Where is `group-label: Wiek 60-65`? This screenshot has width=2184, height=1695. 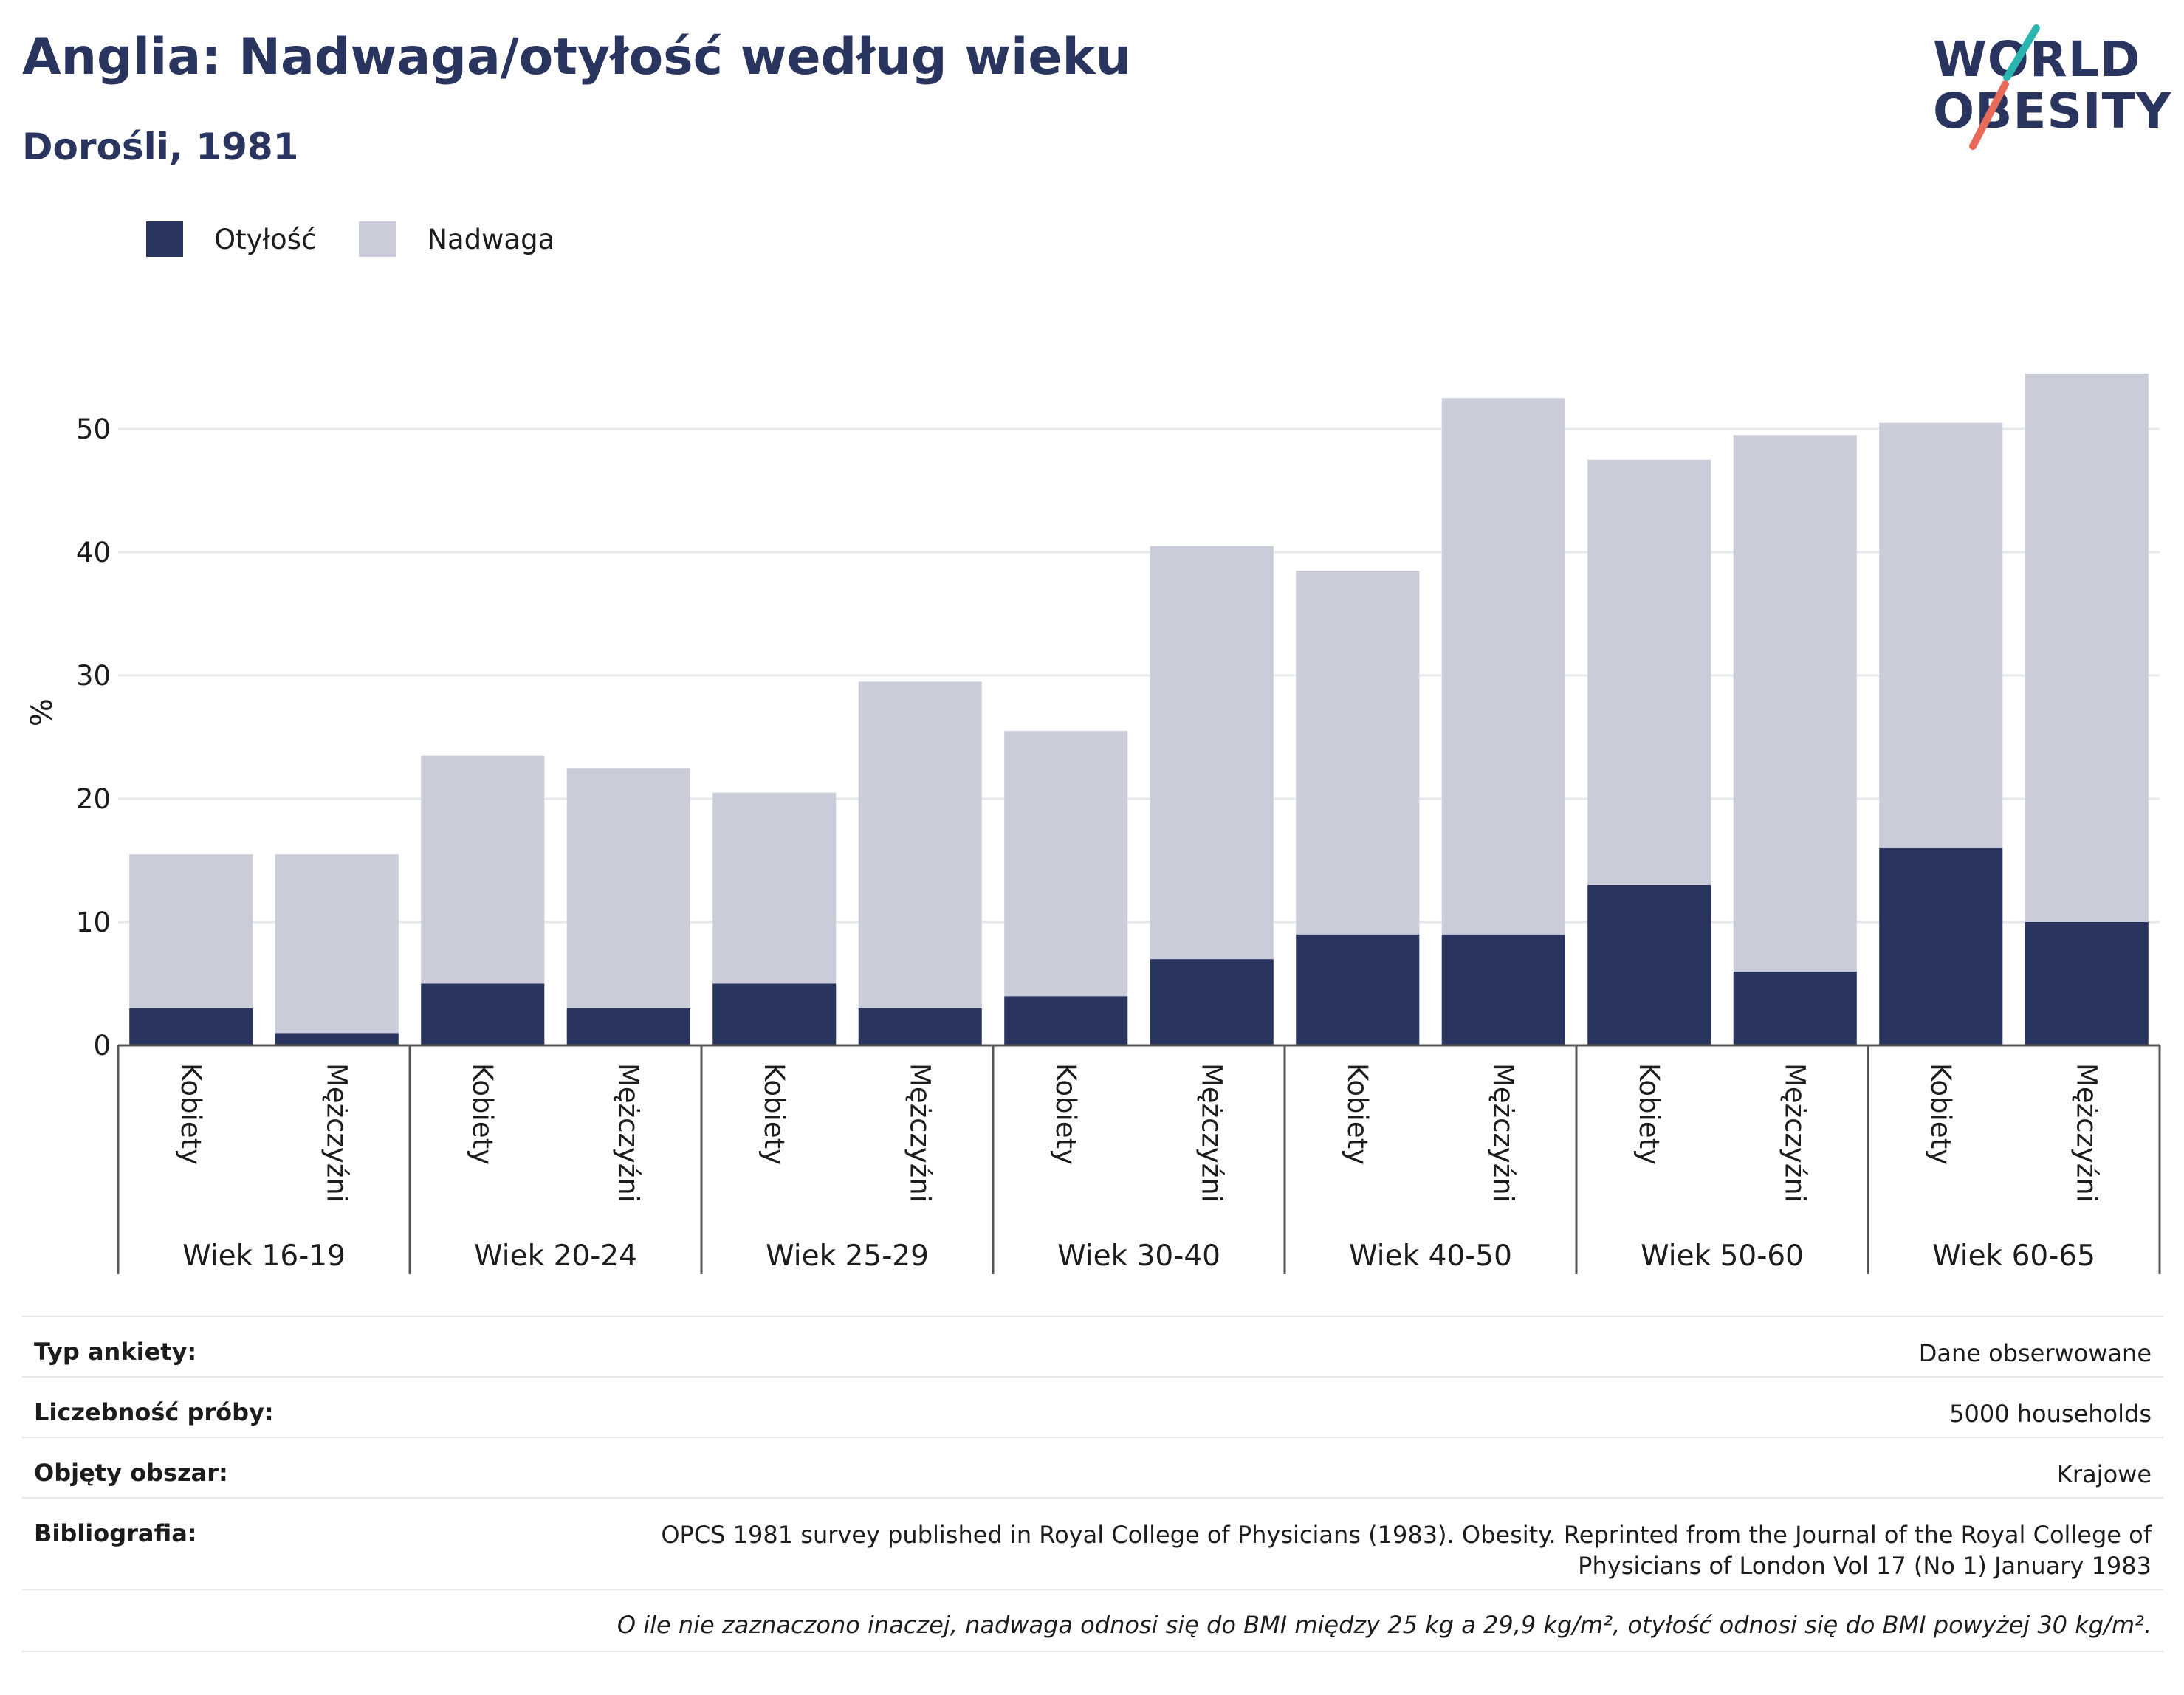
group-label: Wiek 60-65 is located at coordinates (2014, 1256).